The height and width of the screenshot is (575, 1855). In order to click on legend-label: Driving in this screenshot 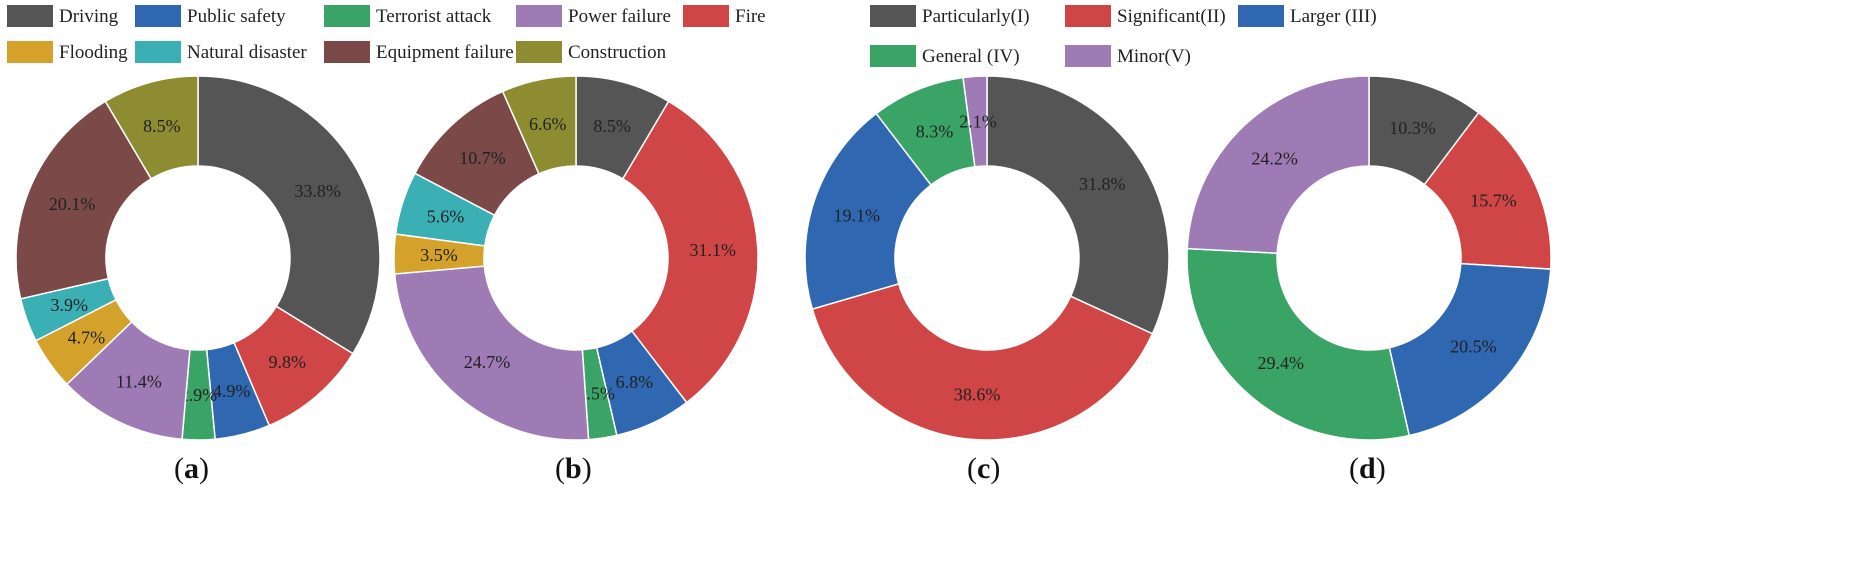, I will do `click(89, 16)`.